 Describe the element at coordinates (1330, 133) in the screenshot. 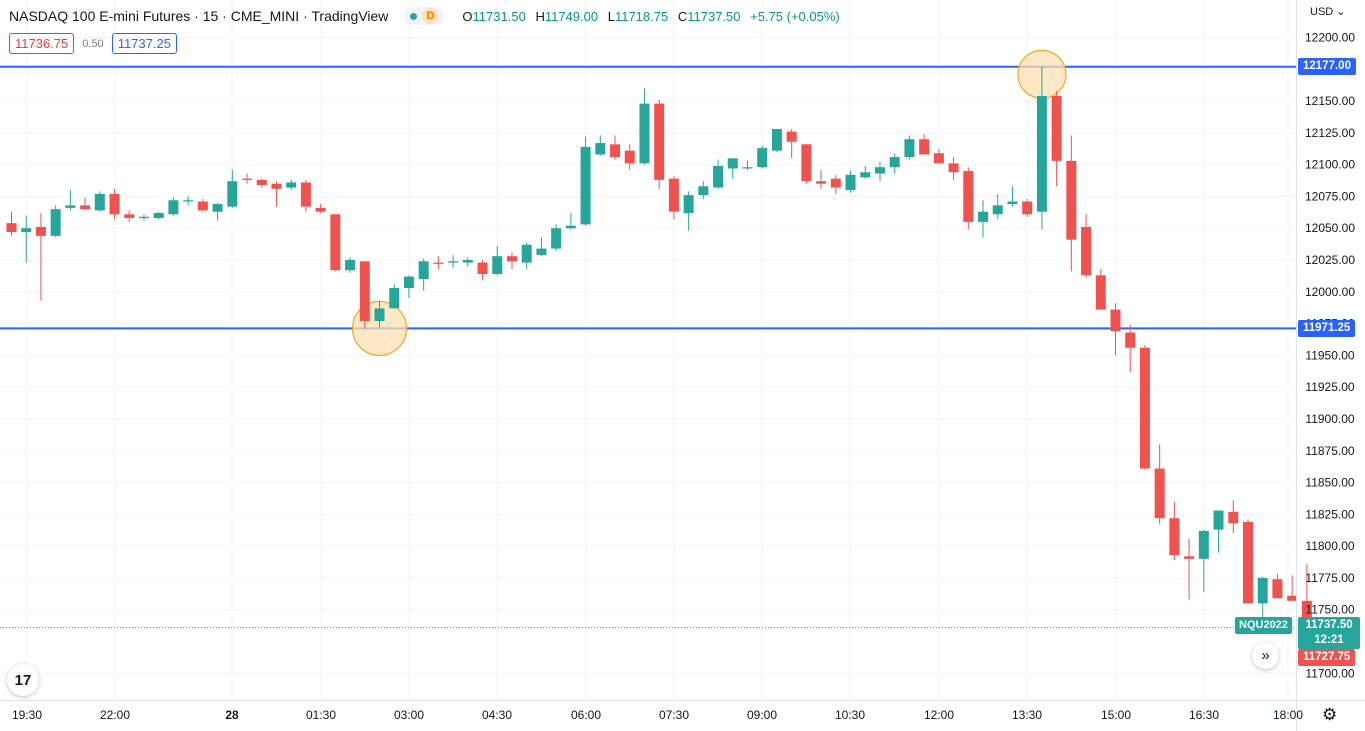

I see `price-tick-label: 12125.00` at that location.